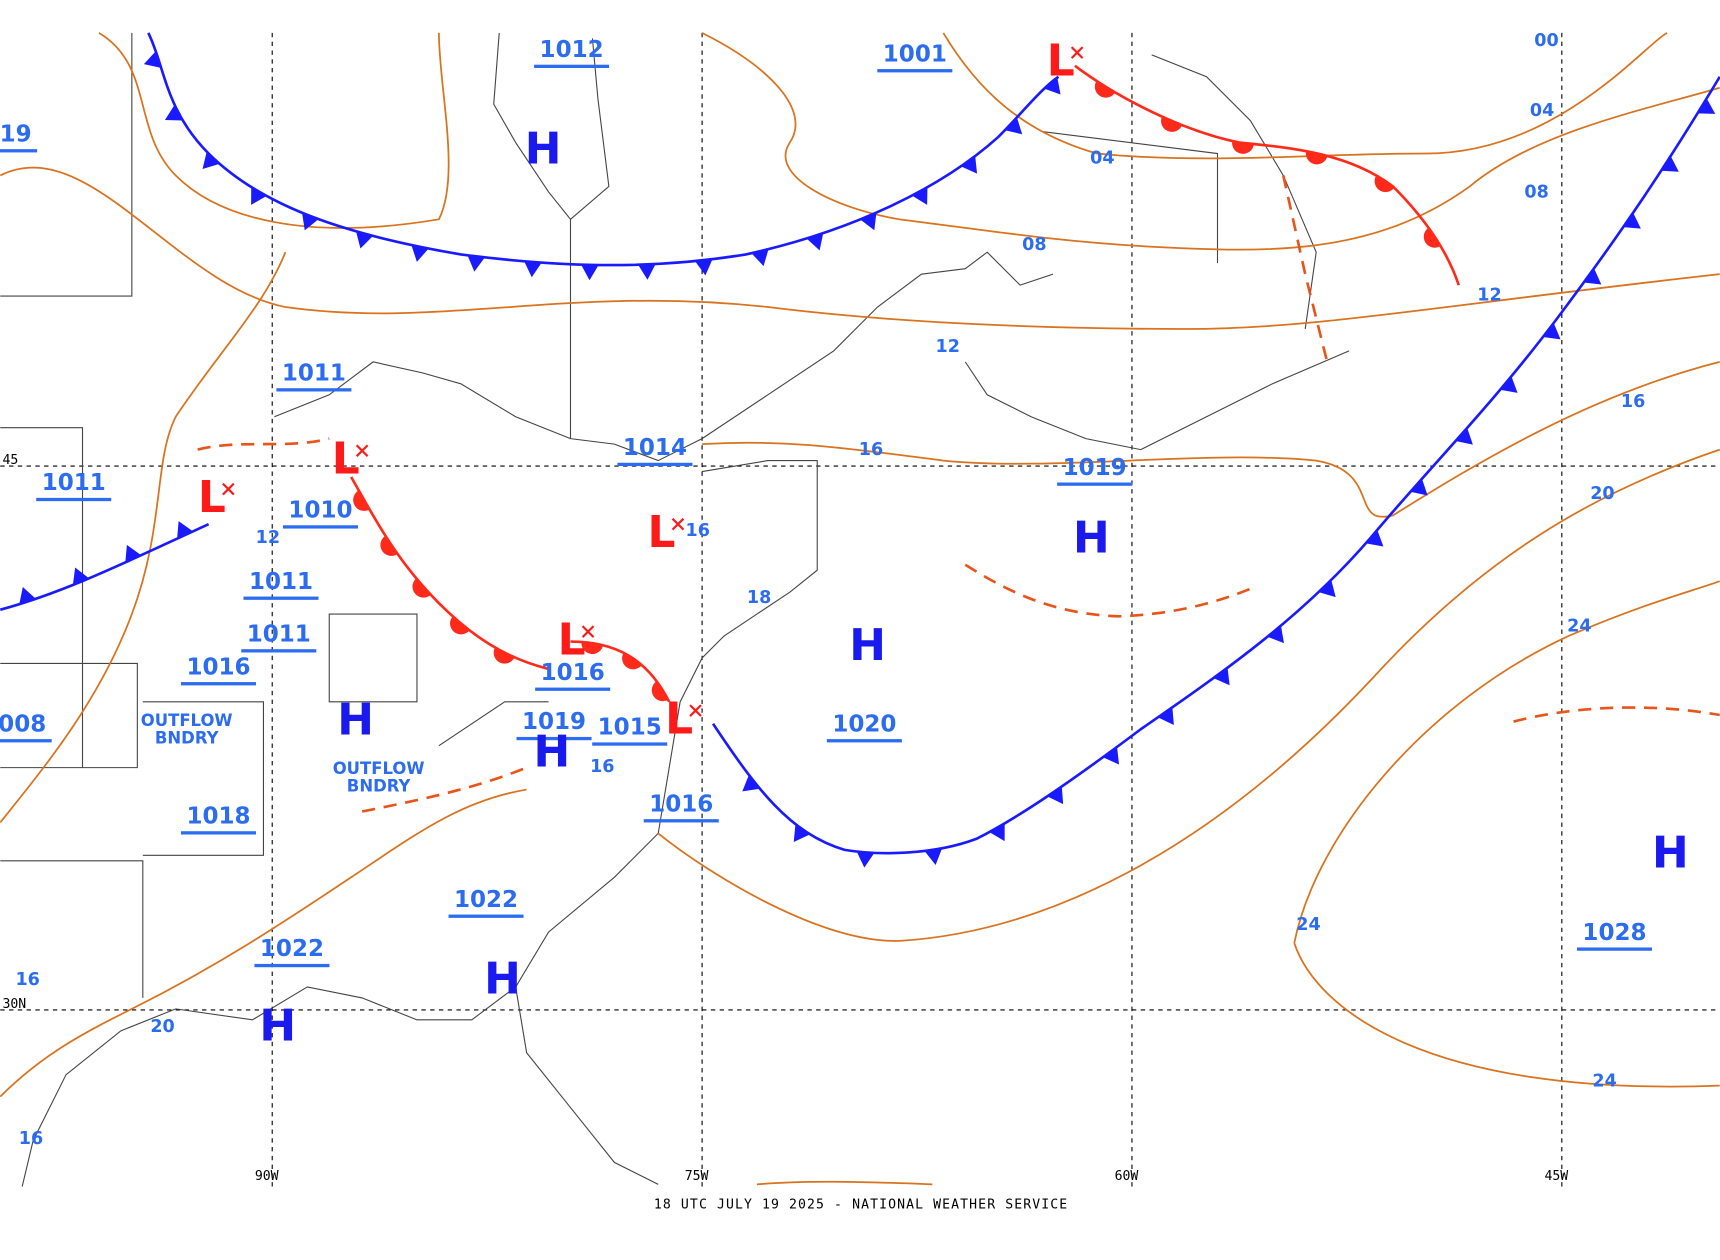 The width and height of the screenshot is (1720, 1260). What do you see at coordinates (572, 50) in the screenshot?
I see `pressure-value: 1012` at bounding box center [572, 50].